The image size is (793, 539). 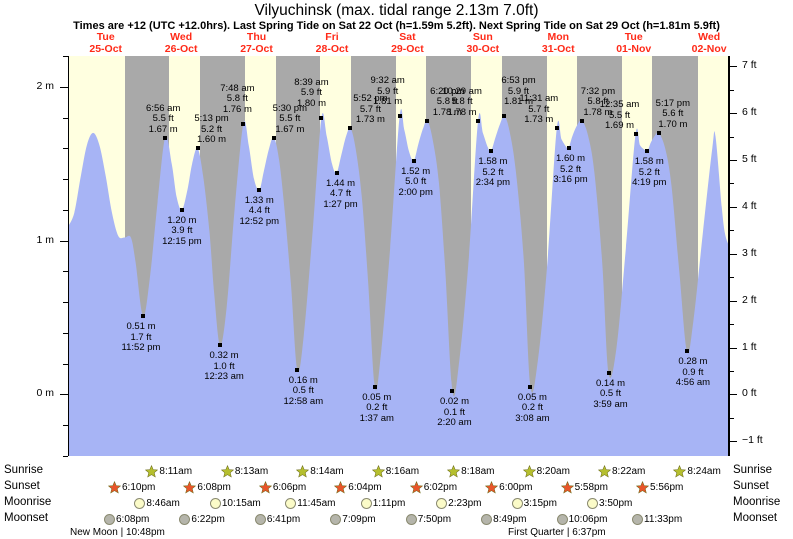 I want to click on moonset-cell-4-time: 7:50pm, so click(x=434, y=519).